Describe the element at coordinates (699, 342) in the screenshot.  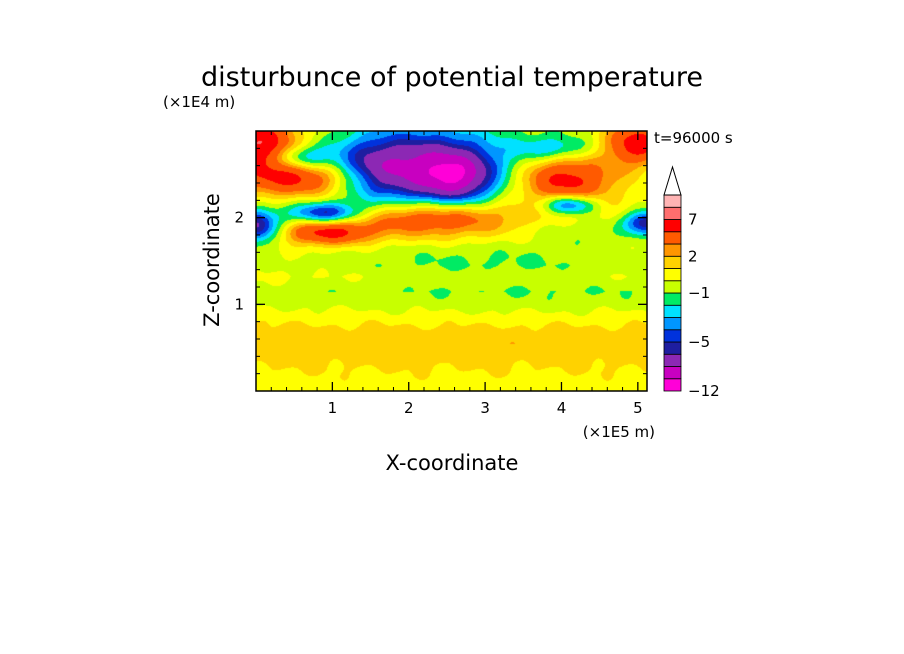
I see `colorbar-label: −5` at that location.